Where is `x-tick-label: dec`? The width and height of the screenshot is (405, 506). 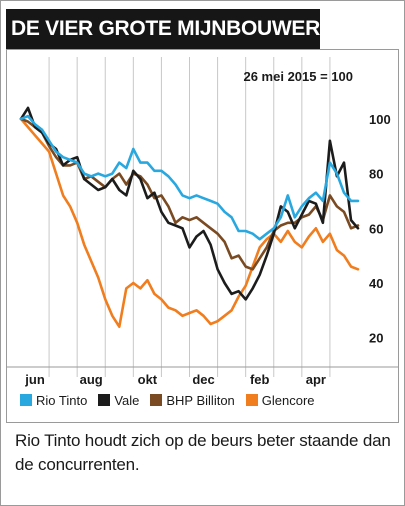 x-tick-label: dec is located at coordinates (203, 379).